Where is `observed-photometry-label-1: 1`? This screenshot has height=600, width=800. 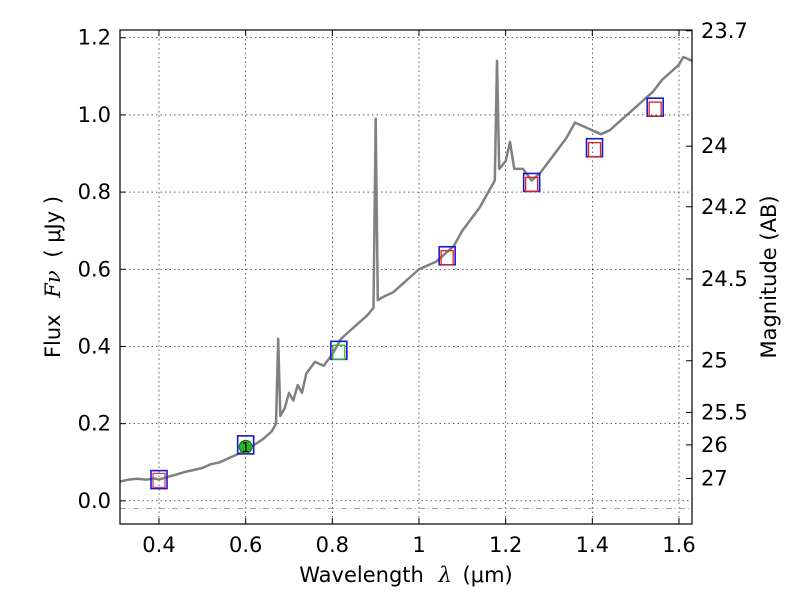 observed-photometry-label-1: 1 is located at coordinates (246, 448).